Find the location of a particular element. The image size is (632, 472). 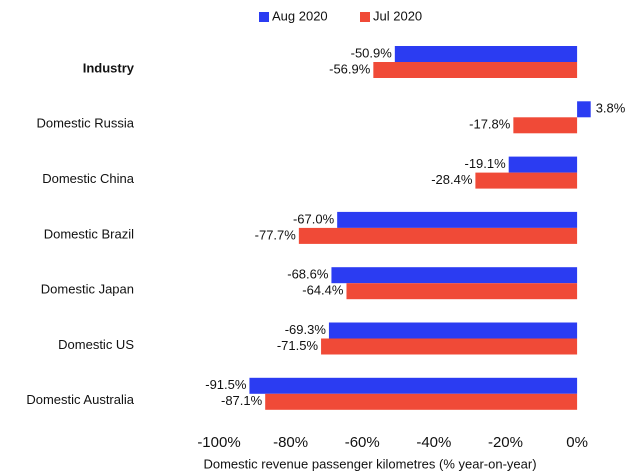

x-tick-label: -60% is located at coordinates (362, 442).